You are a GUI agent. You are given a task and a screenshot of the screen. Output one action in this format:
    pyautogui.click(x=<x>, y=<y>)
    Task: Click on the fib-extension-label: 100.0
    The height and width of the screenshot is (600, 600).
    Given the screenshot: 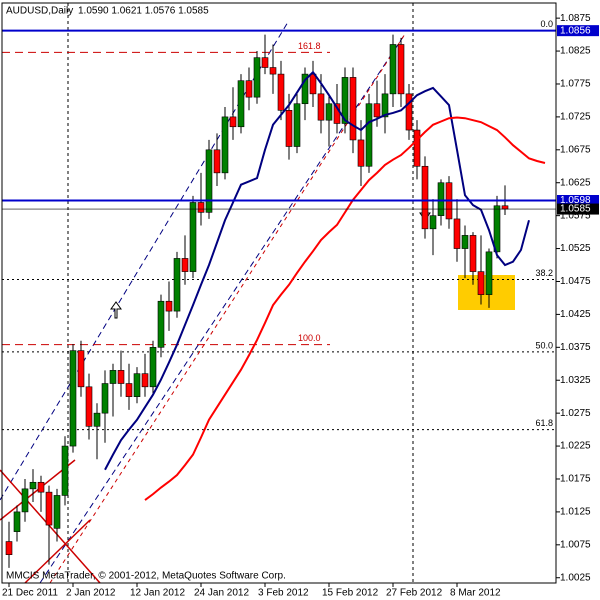 What is the action you would take?
    pyautogui.click(x=309, y=338)
    